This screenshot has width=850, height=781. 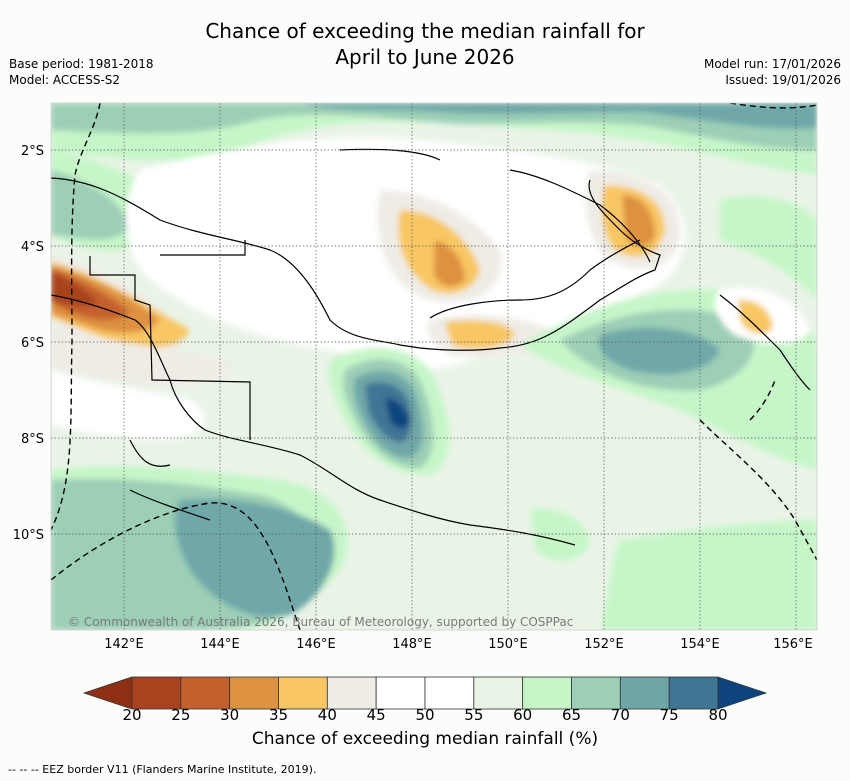 What do you see at coordinates (32, 151) in the screenshot?
I see `lat-label: 2°S` at bounding box center [32, 151].